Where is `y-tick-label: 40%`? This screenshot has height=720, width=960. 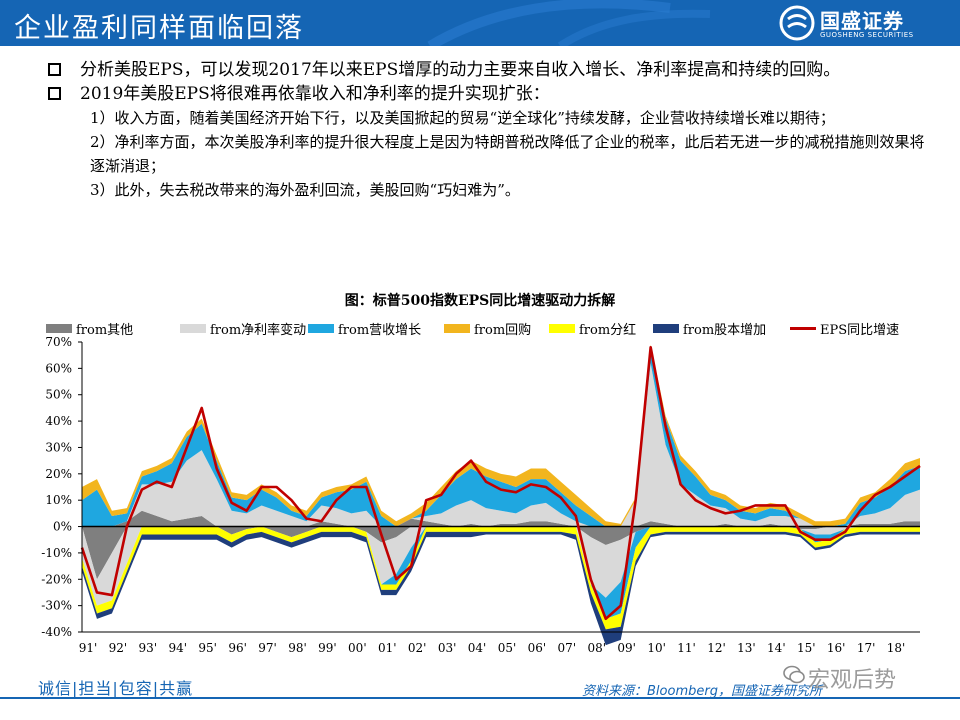
y-tick-label: 40% is located at coordinates (58, 421).